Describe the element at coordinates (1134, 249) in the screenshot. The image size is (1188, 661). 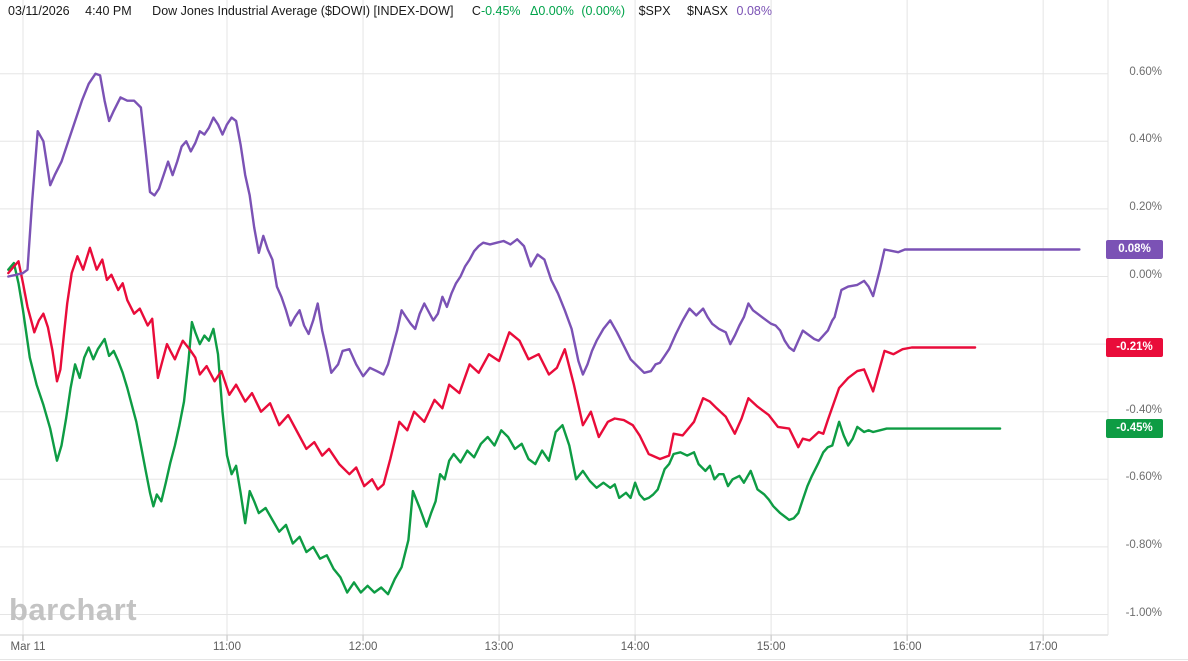
I see `last-price-badge-nasx: 0.08%` at that location.